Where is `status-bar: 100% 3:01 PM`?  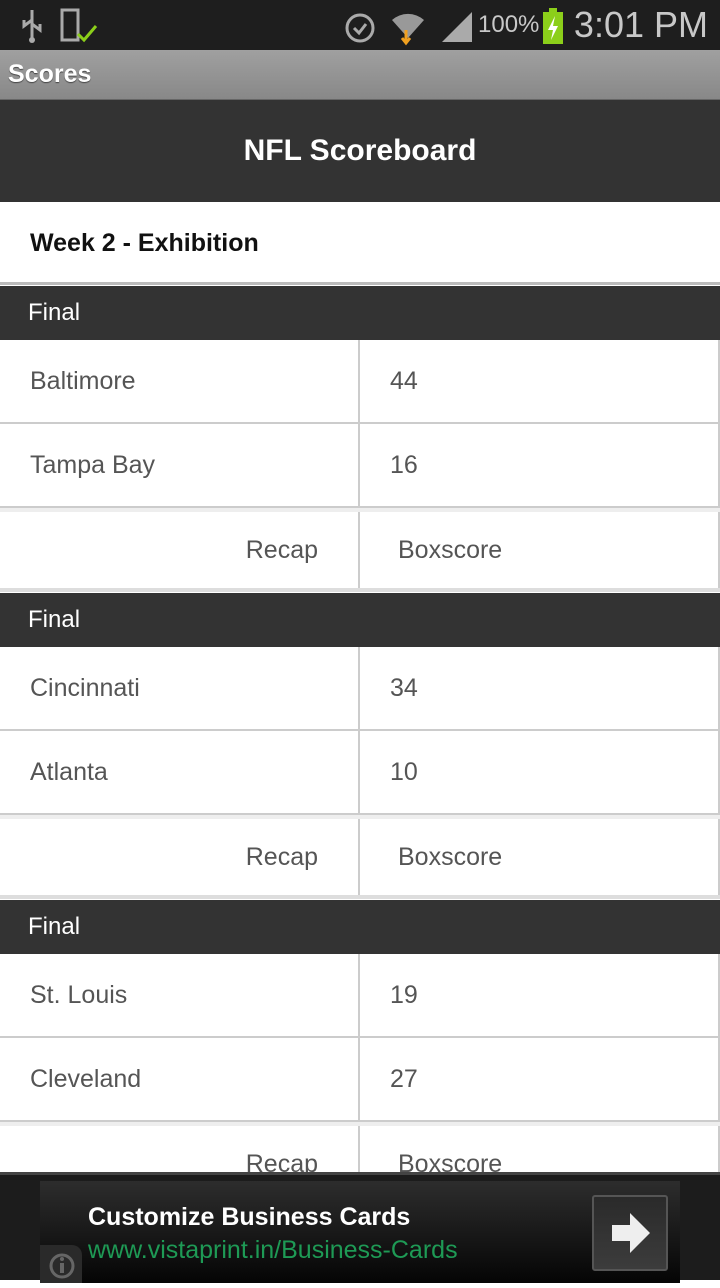
status-bar: 100% 3:01 PM is located at coordinates (360, 25).